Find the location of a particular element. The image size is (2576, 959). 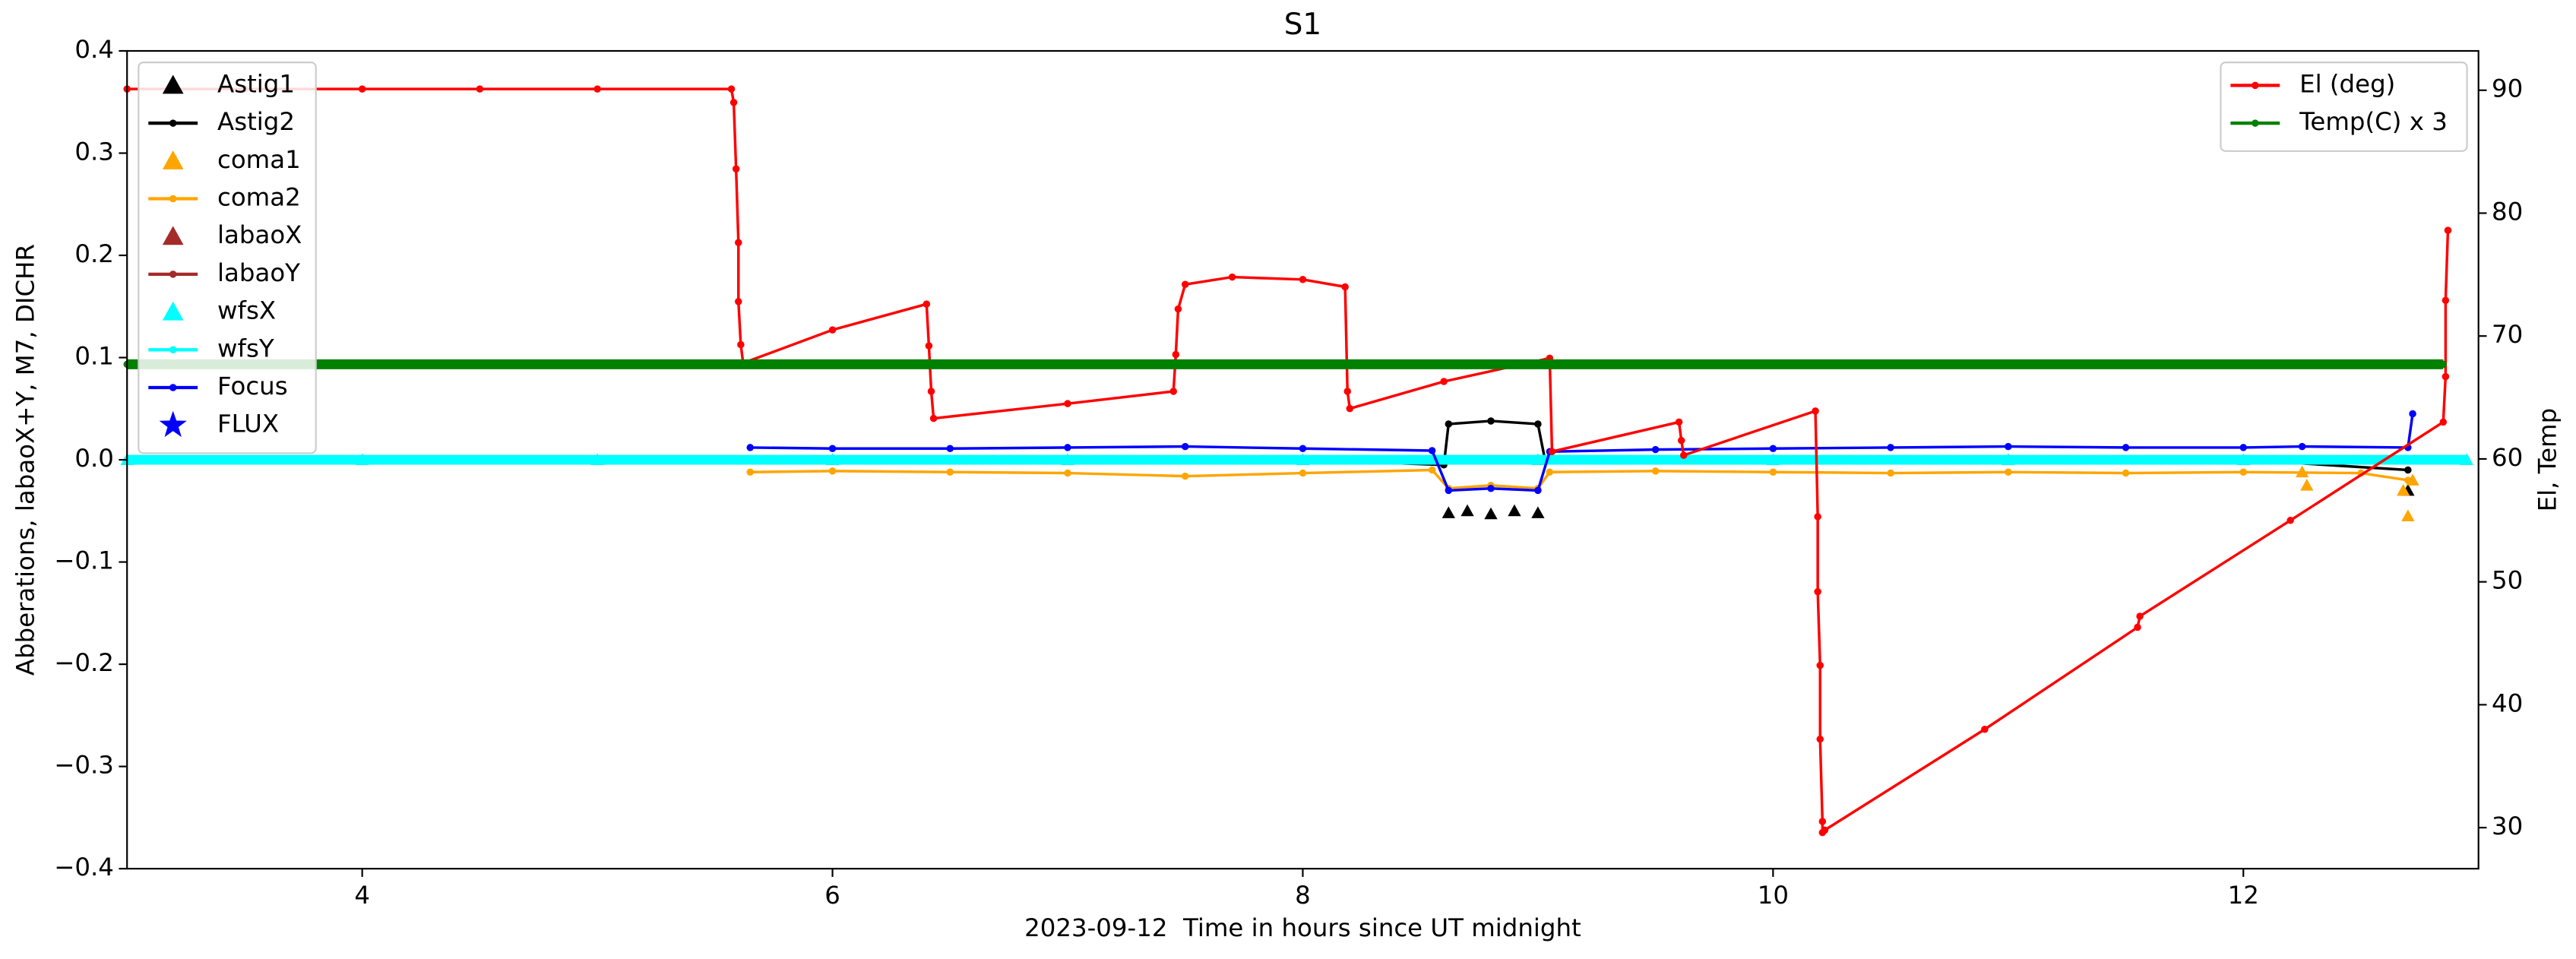

y2-tick-label: 40 is located at coordinates (2507, 702).